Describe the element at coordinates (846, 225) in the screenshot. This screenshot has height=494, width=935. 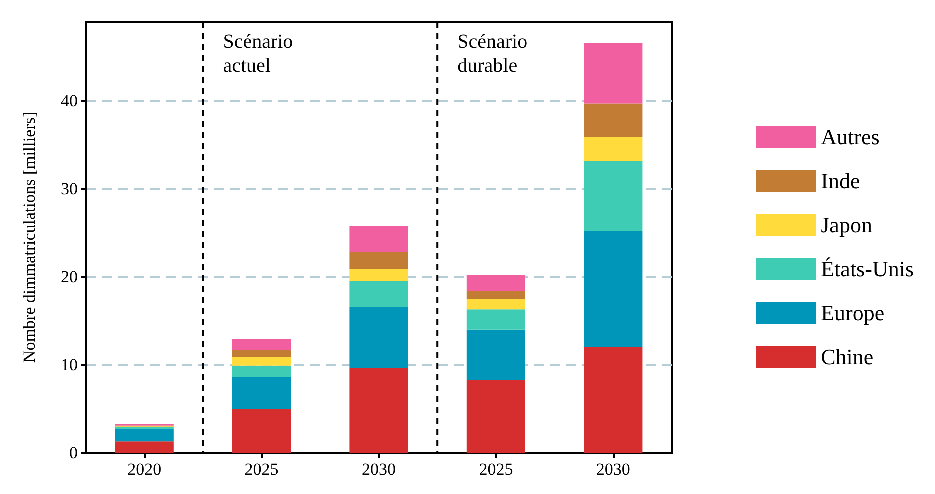
I see `legend-label: Japon` at that location.